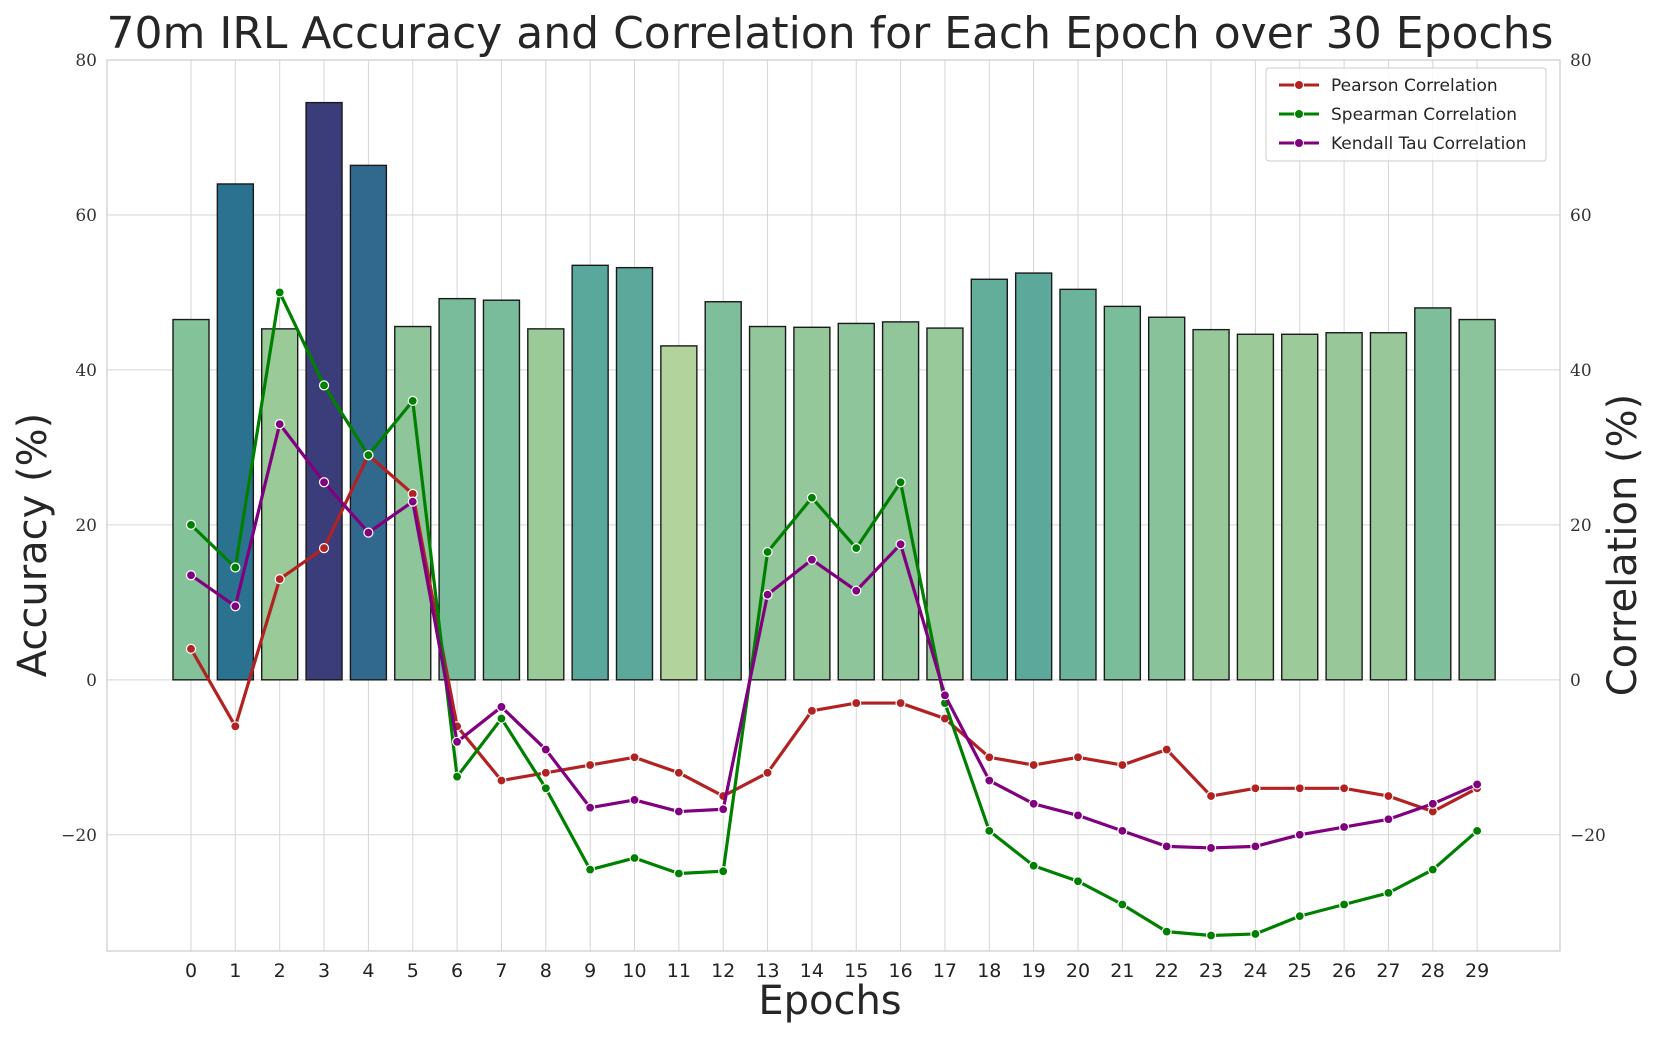 The height and width of the screenshot is (1038, 1661). I want to click on legend-label-pearson: Pearson Correlation, so click(1414, 86).